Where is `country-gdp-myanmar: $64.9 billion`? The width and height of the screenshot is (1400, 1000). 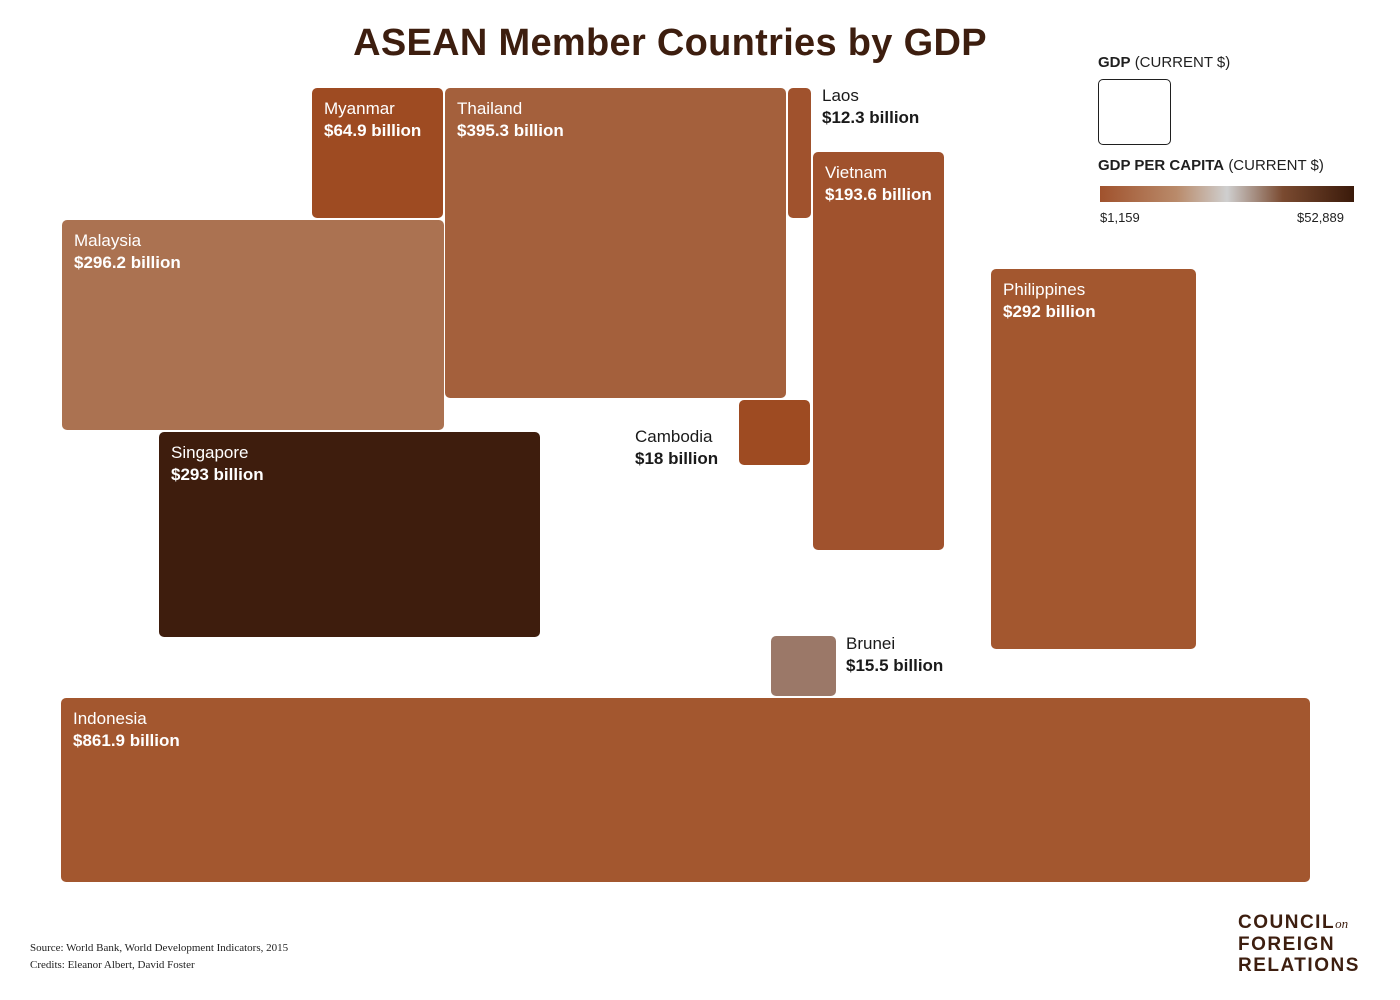 country-gdp-myanmar: $64.9 billion is located at coordinates (372, 130).